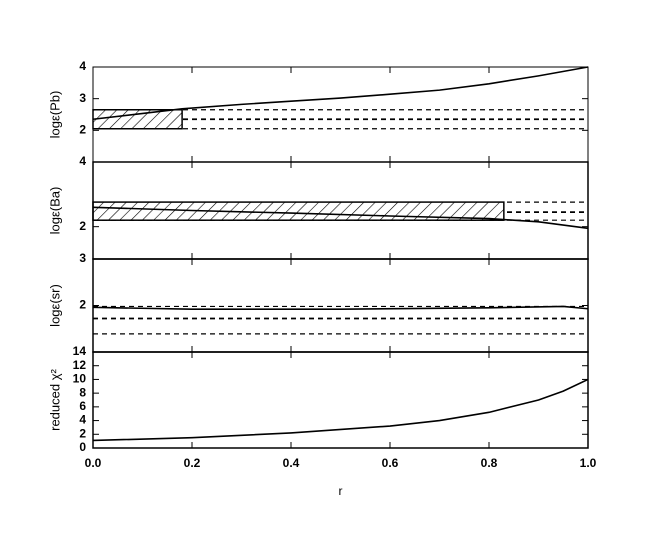 Image resolution: width=654 pixels, height=533 pixels. Describe the element at coordinates (82, 447) in the screenshot. I see `y-tick-label: 0` at that location.